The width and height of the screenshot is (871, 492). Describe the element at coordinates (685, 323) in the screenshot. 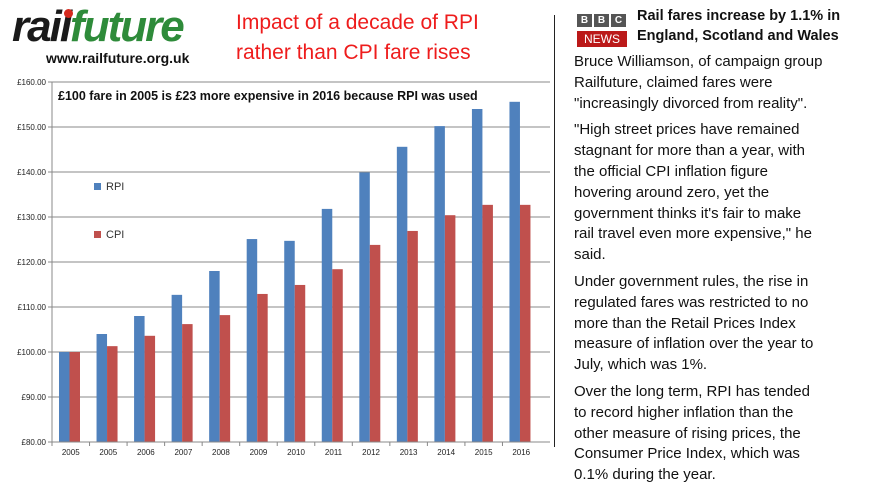

I see `article-line: more than the Retail Prices Index` at that location.